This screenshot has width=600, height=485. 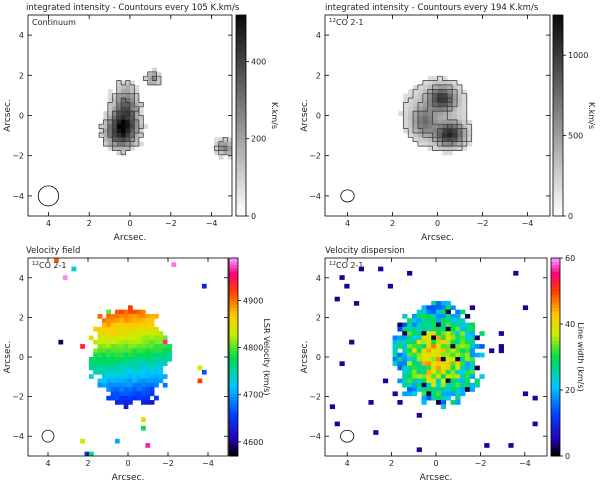 What do you see at coordinates (163, 113) in the screenshot?
I see `contours` at bounding box center [163, 113].